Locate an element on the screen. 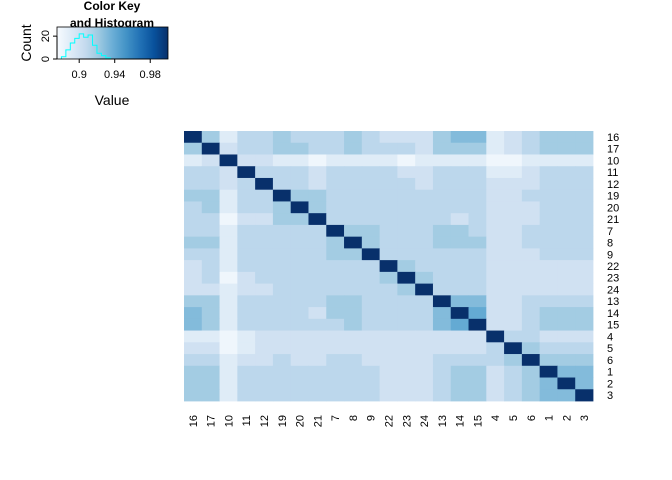 The height and width of the screenshot is (480, 672). key-ytick-label: 20 is located at coordinates (46, 36).